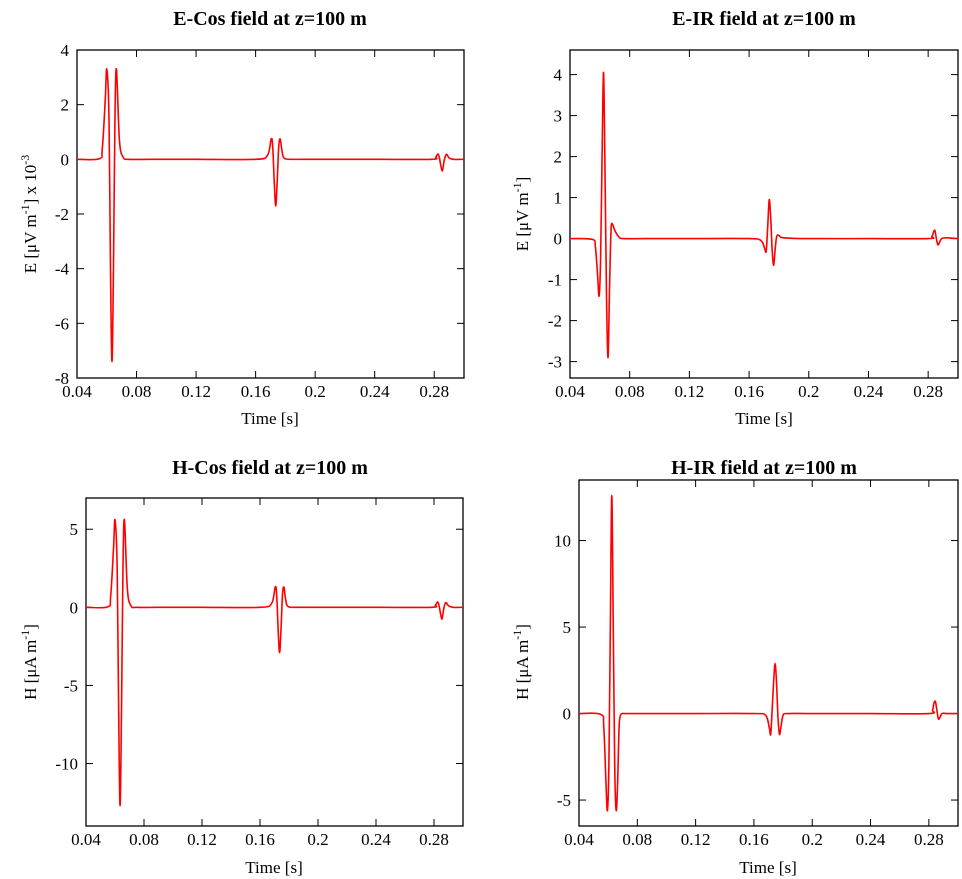  Describe the element at coordinates (562, 541) in the screenshot. I see `y-tick-label: 10` at that location.